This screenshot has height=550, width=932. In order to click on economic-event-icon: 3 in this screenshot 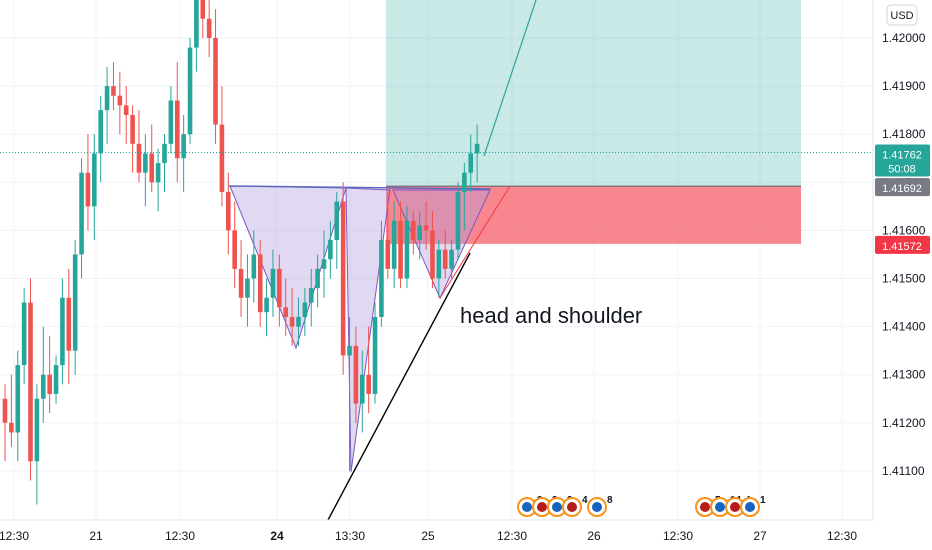, I will do `click(545, 506)`.